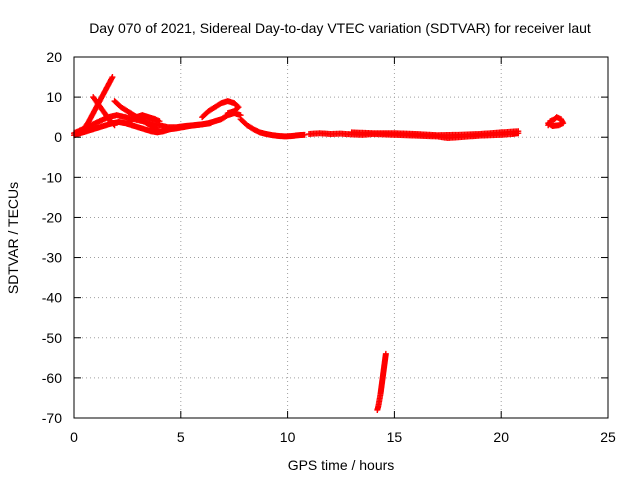 This screenshot has width=640, height=480. I want to click on x-tick-label: 10, so click(288, 437).